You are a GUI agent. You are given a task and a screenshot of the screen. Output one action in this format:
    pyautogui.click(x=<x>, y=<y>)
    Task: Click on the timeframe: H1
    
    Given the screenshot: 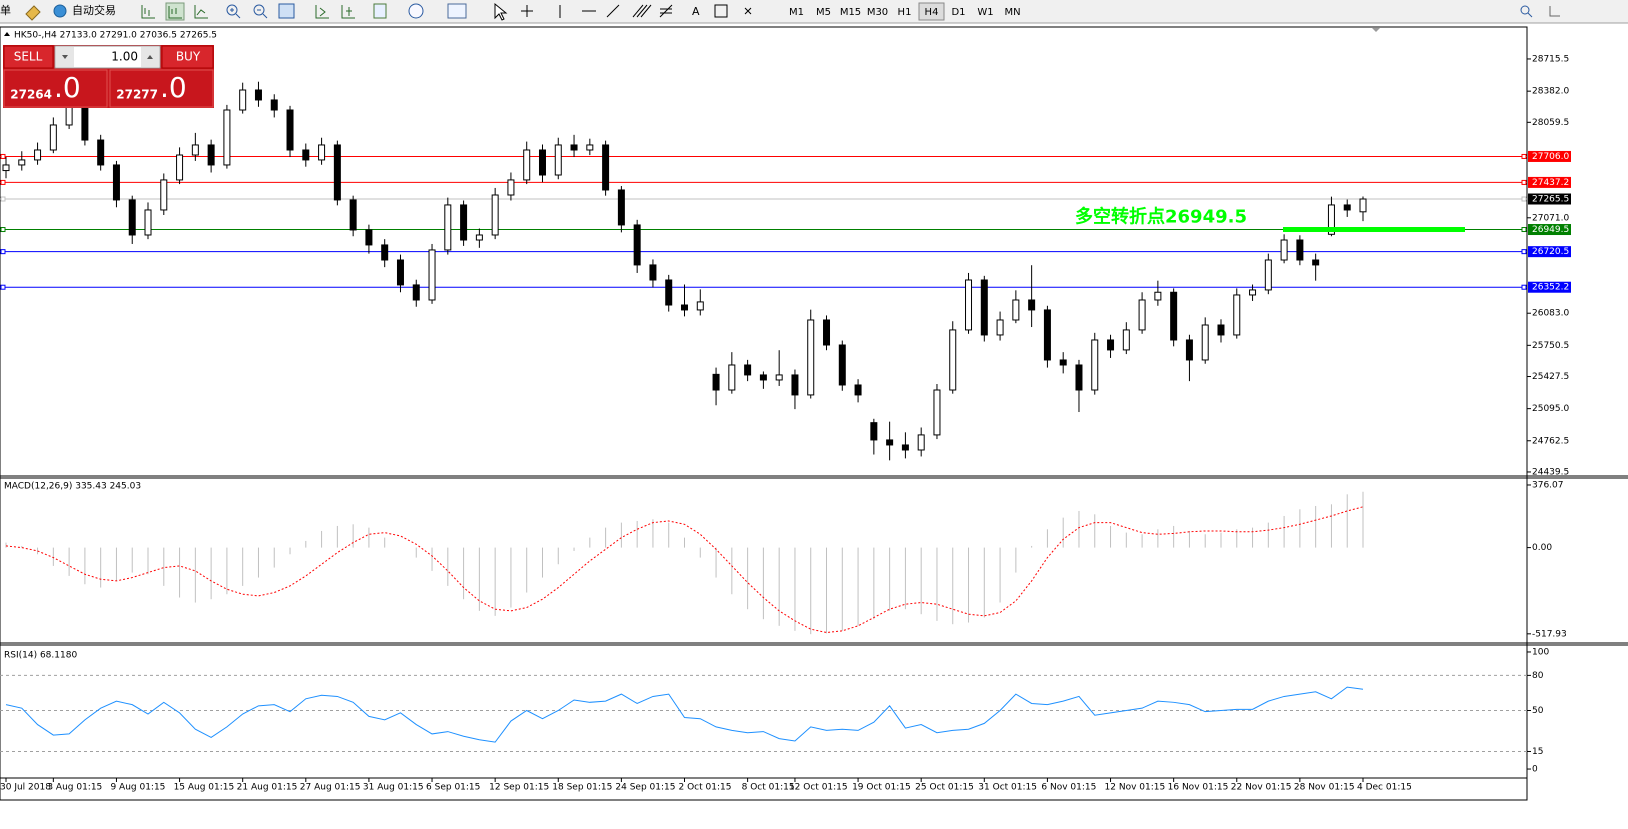 What is the action you would take?
    pyautogui.click(x=905, y=12)
    